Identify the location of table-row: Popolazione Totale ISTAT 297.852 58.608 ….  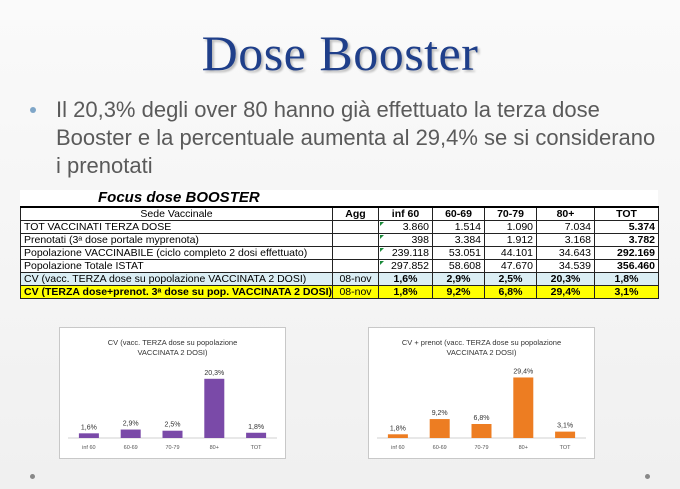
(339, 266).